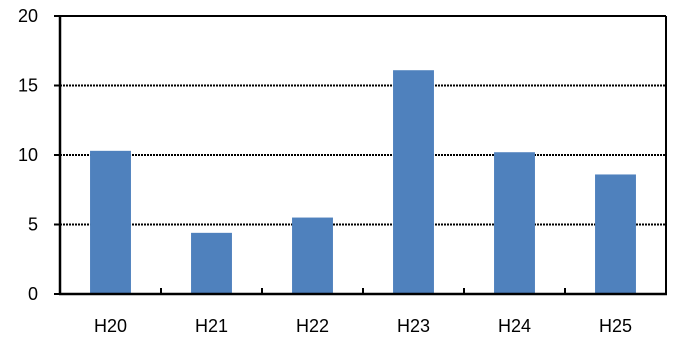 This screenshot has height=340, width=679. What do you see at coordinates (110, 326) in the screenshot?
I see `x-tick-label: H20` at bounding box center [110, 326].